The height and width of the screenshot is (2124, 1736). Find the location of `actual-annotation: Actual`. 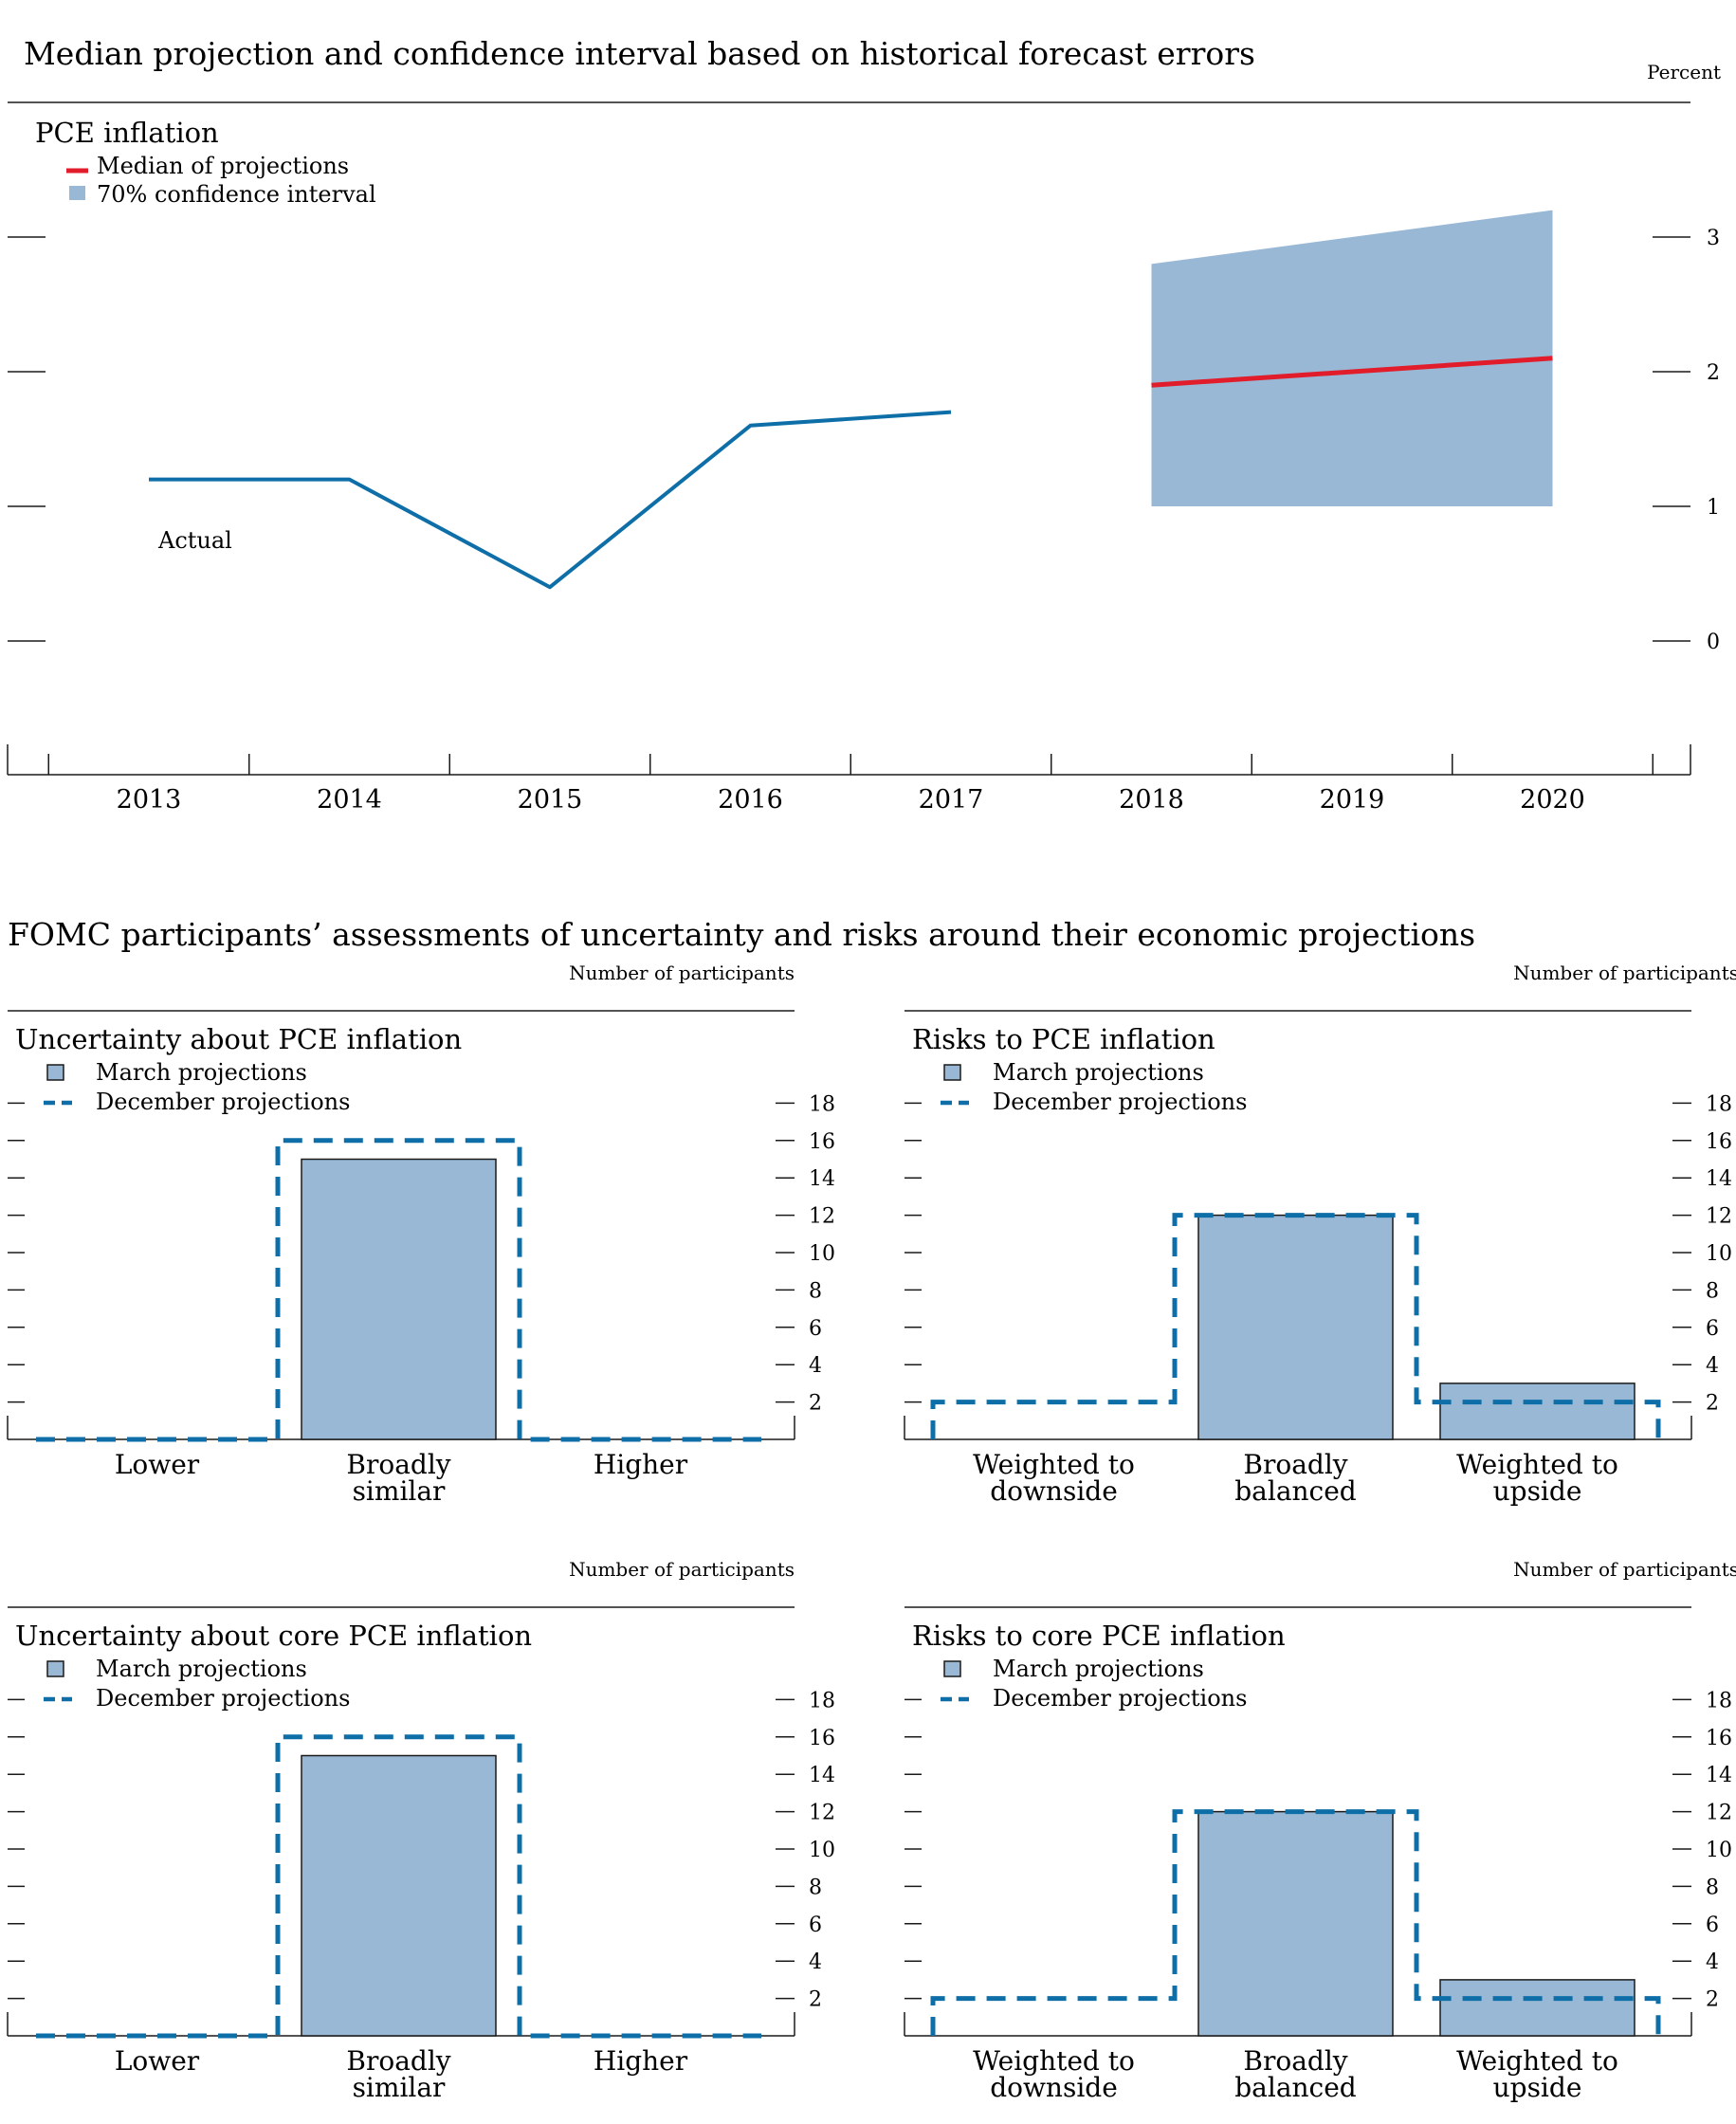

actual-annotation: Actual is located at coordinates (194, 540).